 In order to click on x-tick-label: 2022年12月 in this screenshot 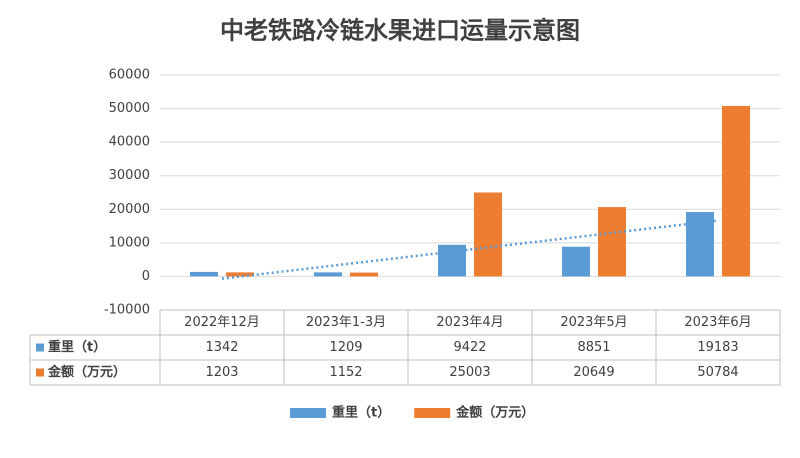, I will do `click(222, 322)`.